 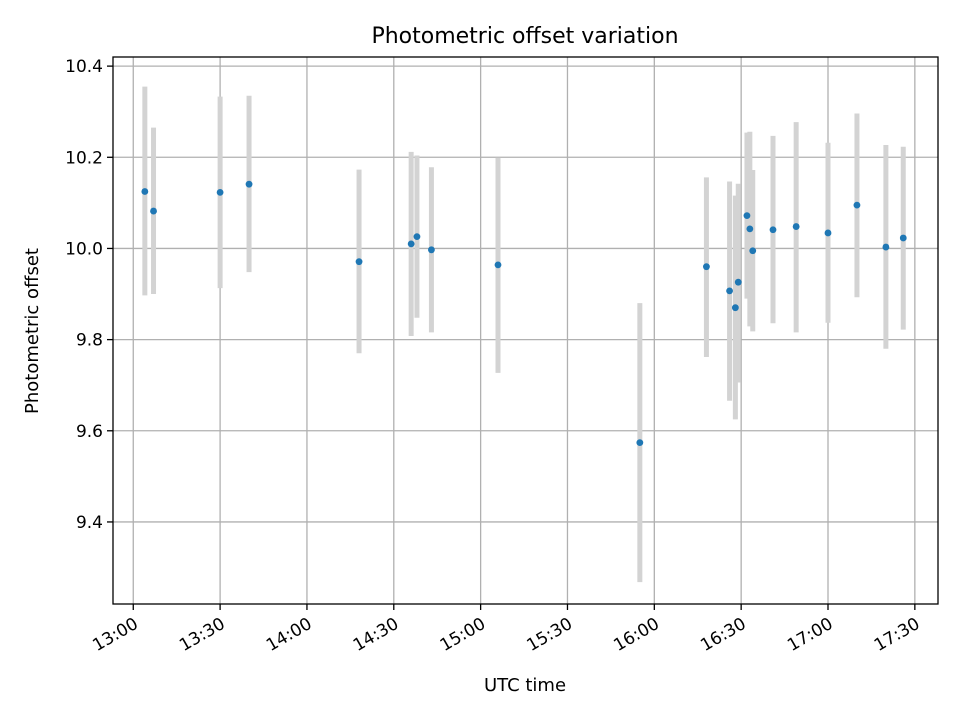 I want to click on y-tick-label: 10.0, so click(x=84, y=249).